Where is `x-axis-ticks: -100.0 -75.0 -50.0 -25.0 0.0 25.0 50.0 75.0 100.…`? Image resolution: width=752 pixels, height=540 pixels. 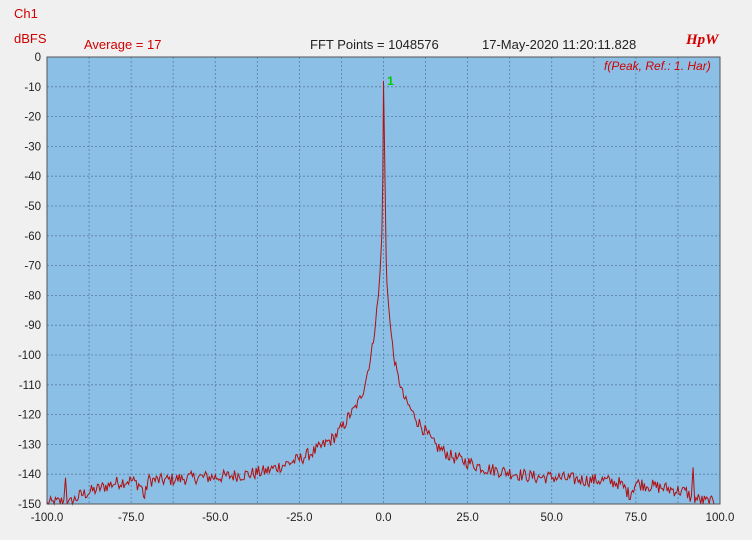 x-axis-ticks: -100.0 -75.0 -50.0 -25.0 0.0 25.0 50.0 75.0 100.… is located at coordinates (383, 518).